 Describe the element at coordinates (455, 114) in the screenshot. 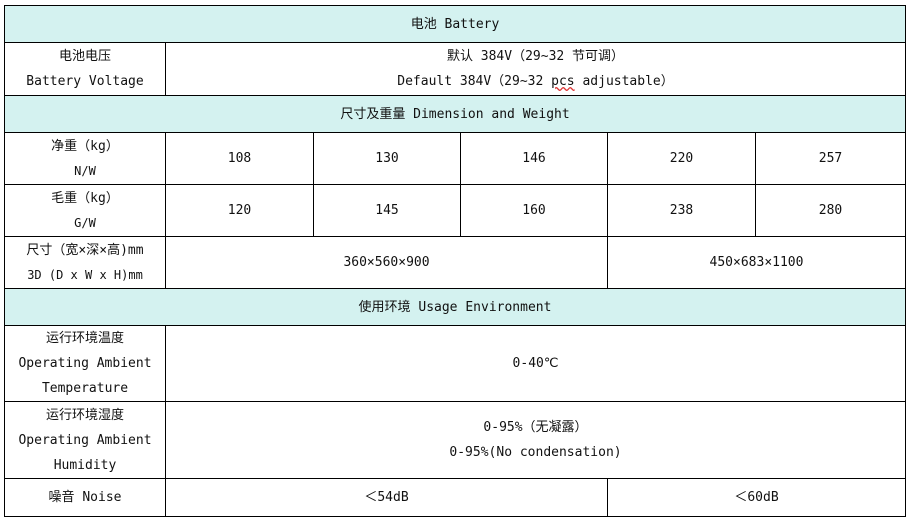

I see `dimension-section-header: 尺寸及重量 Dimension and Weight` at that location.